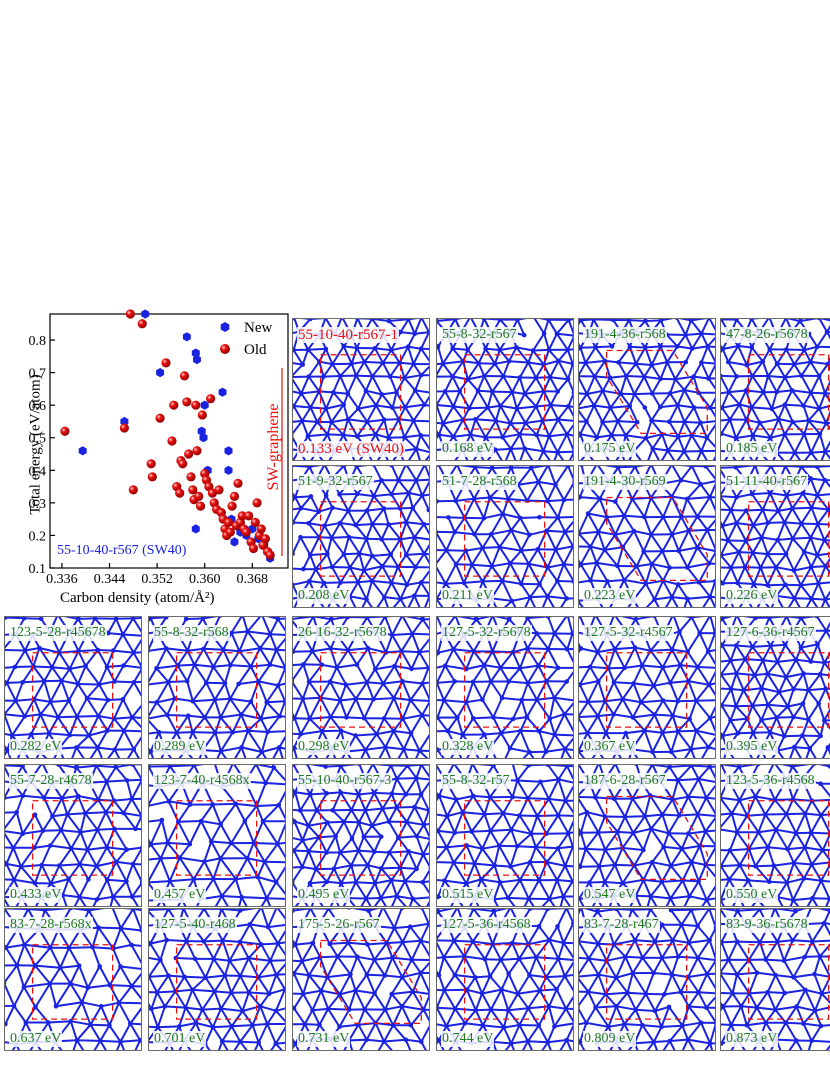 This screenshot has width=830, height=1075. What do you see at coordinates (238, 483) in the screenshot?
I see `old-point` at bounding box center [238, 483].